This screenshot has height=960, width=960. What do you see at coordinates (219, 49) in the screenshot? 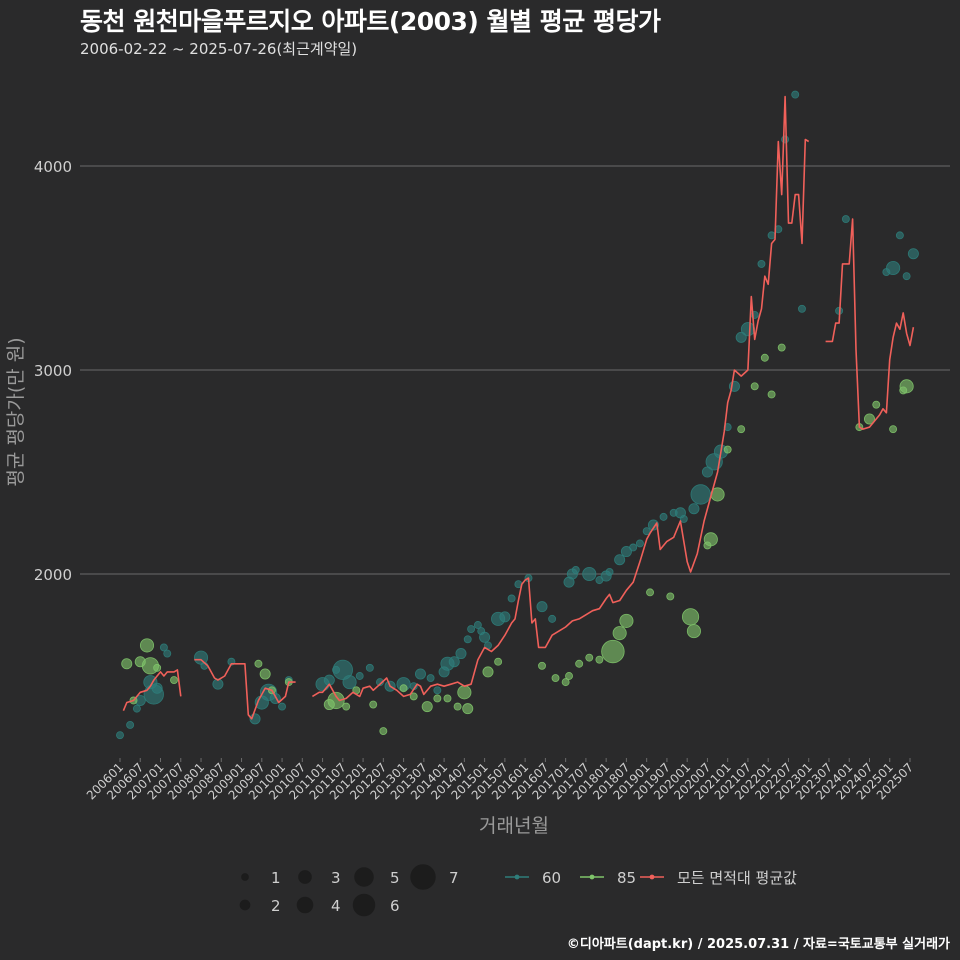
I see `page-subtitle: 2006-02-22 ~ 2025-07-26(최근계약일)` at bounding box center [219, 49].